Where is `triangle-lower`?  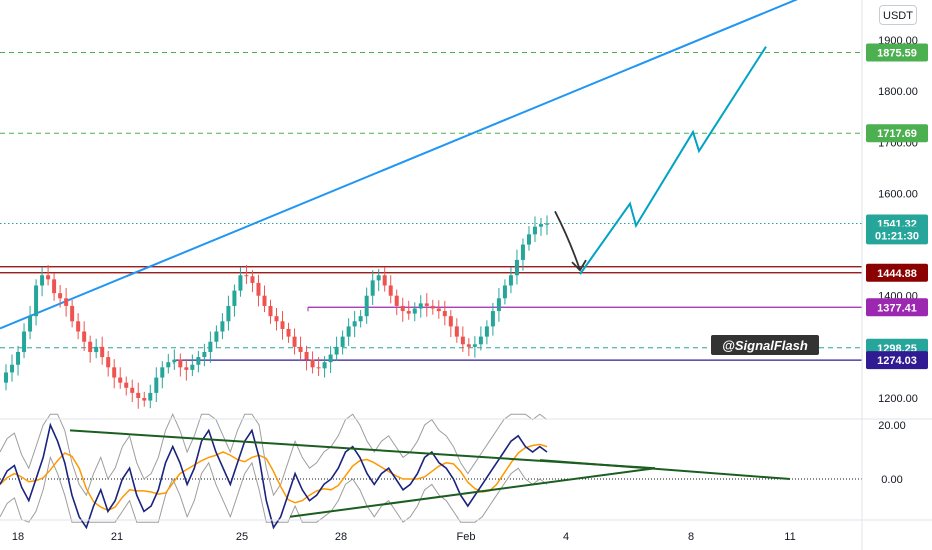
triangle-lower is located at coordinates (472, 492).